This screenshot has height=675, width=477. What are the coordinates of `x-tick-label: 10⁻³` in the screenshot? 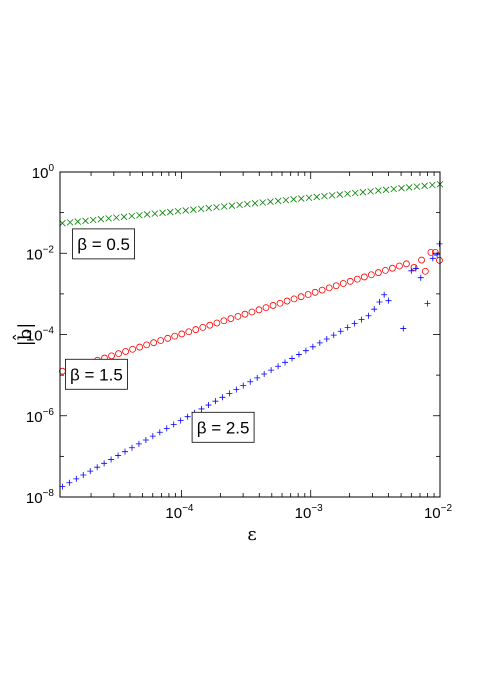 It's located at (309, 512).